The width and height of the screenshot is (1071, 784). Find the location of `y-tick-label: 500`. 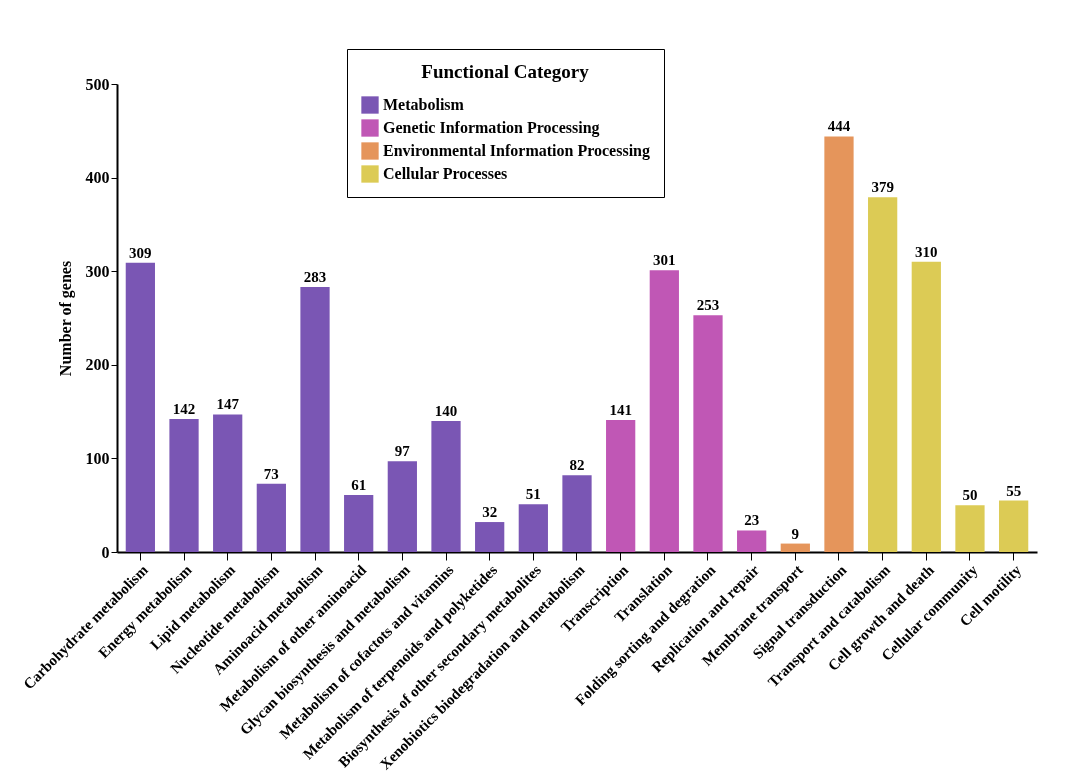

y-tick-label: 500 is located at coordinates (97, 84).